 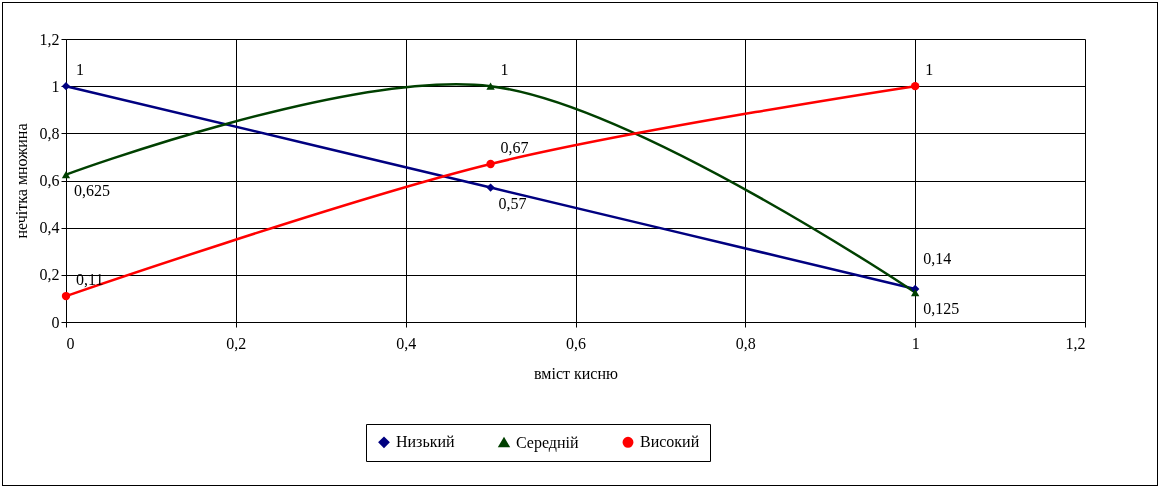 What do you see at coordinates (512, 203) in the screenshot?
I see `data-label: 0,57` at bounding box center [512, 203].